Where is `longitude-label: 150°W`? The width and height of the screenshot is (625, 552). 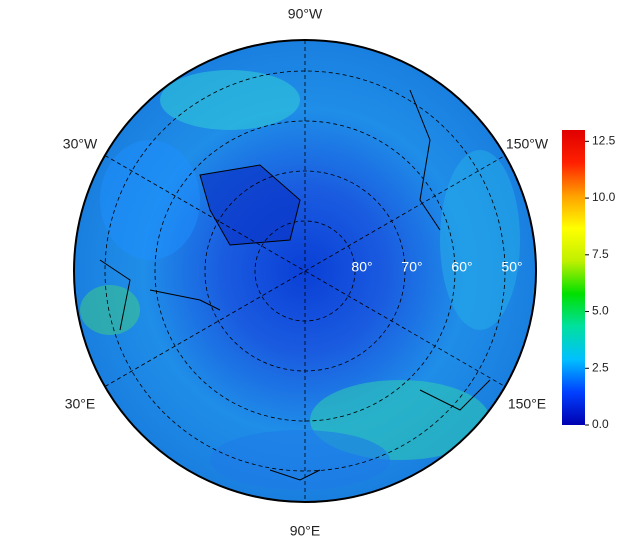 longitude-label: 150°W is located at coordinates (527, 144).